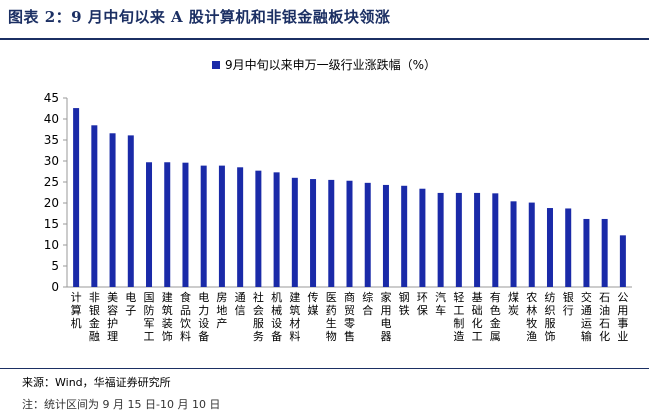 Image resolution: width=649 pixels, height=412 pixels. Describe the element at coordinates (185, 316) in the screenshot. I see `x-tick-label: 食品饮料` at that location.